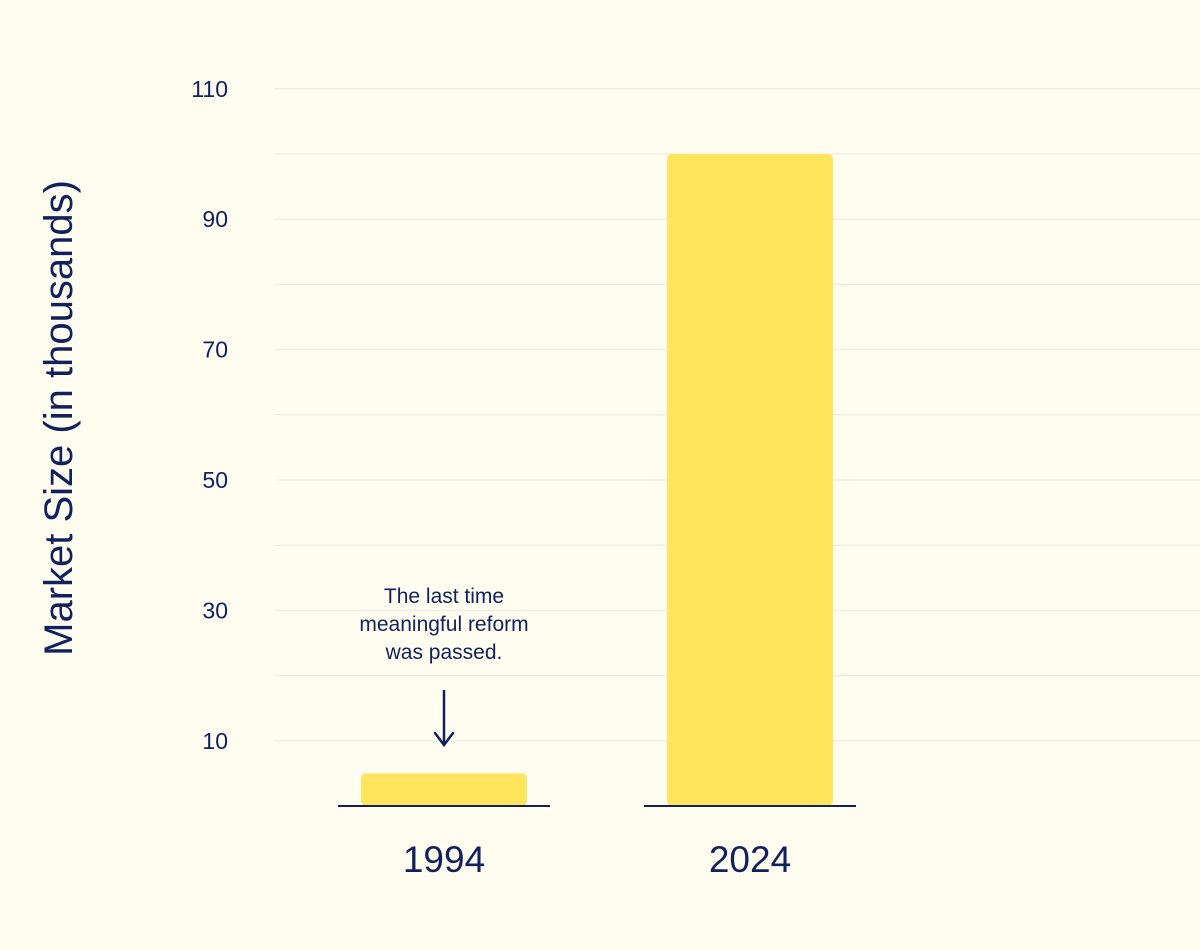 Image resolution: width=1200 pixels, height=950 pixels. I want to click on y-axis-ticks: 10 30 50 70 90 110, so click(209, 415).